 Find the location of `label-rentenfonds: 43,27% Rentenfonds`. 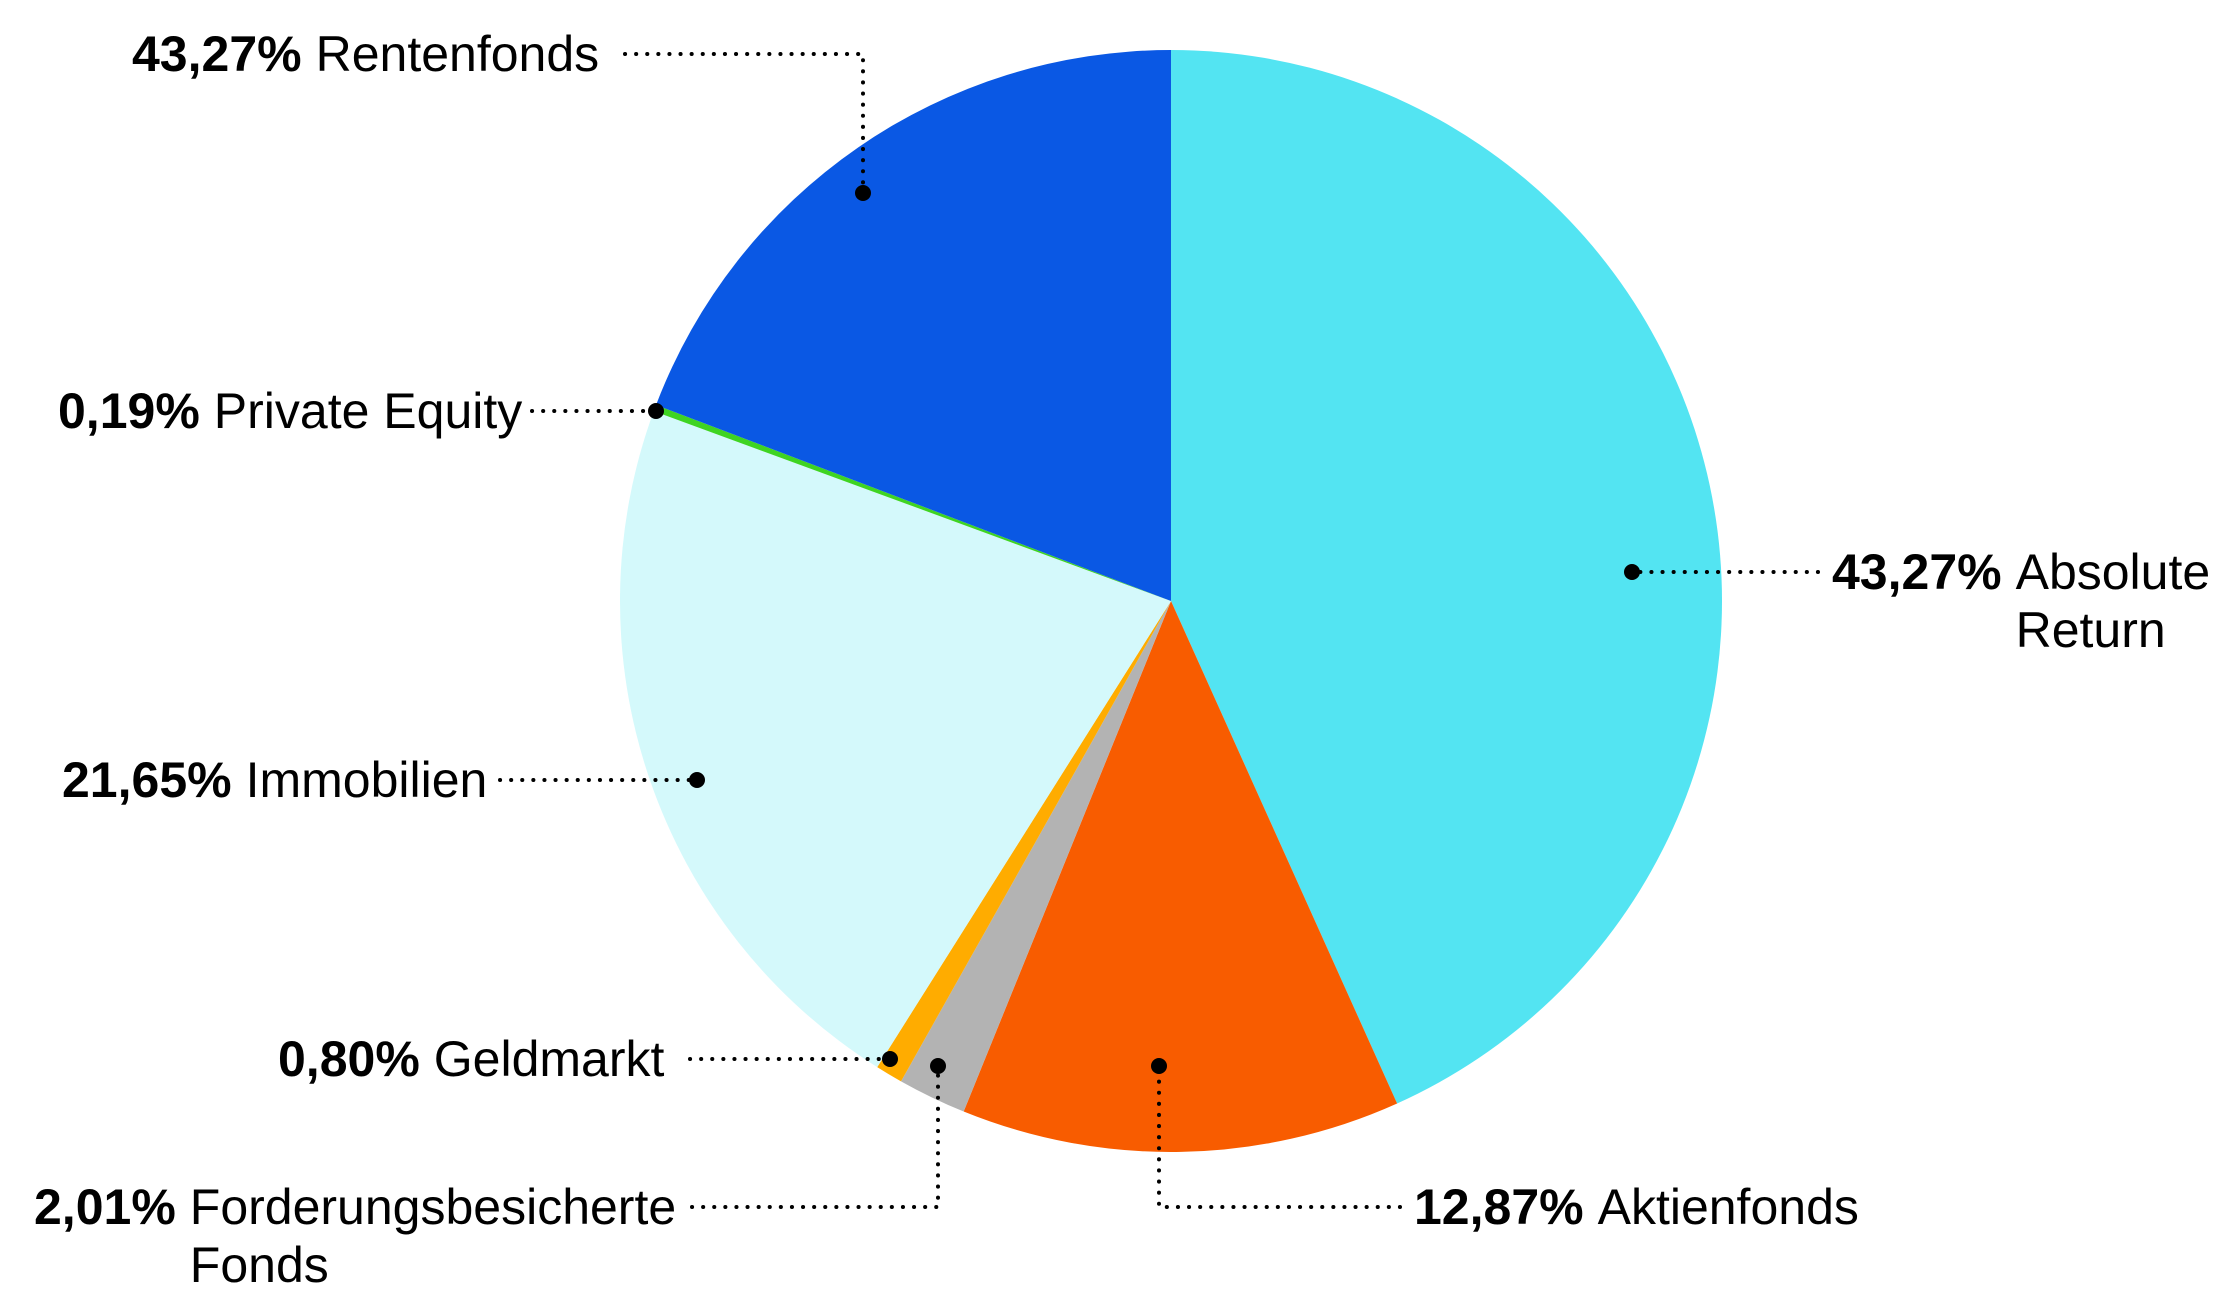

label-rentenfonds: 43,27% Rentenfonds is located at coordinates (365, 54).